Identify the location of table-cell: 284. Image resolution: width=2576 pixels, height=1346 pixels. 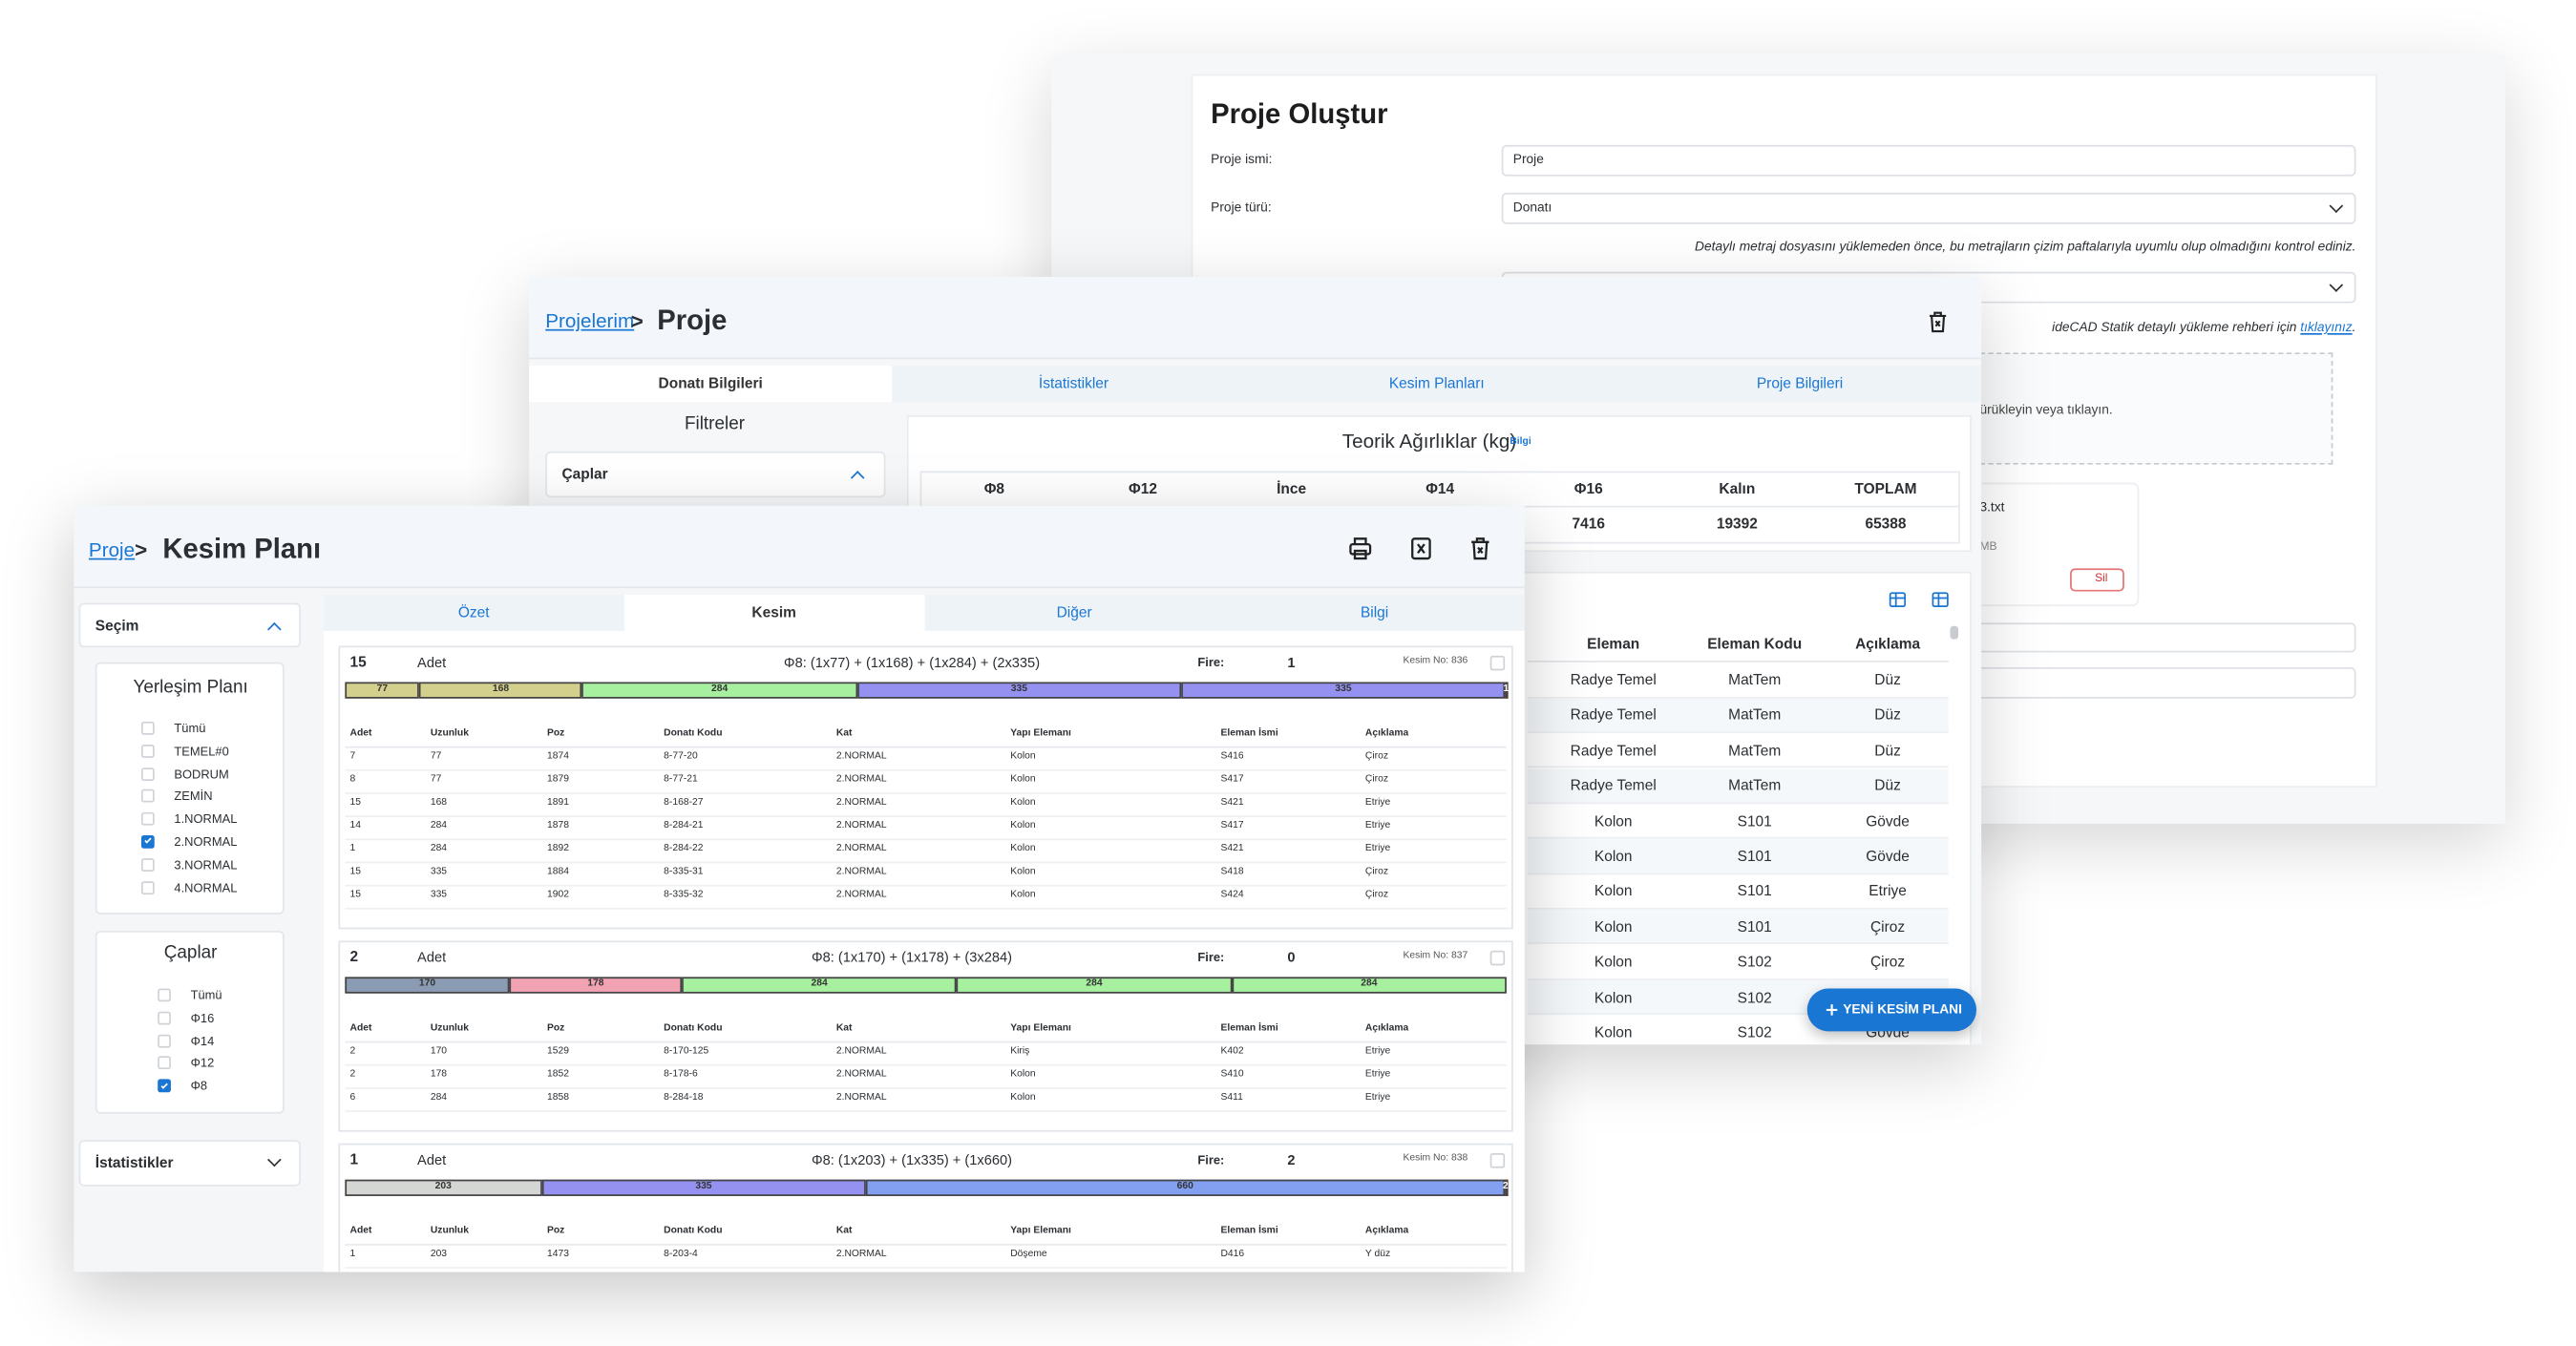
(439, 1098).